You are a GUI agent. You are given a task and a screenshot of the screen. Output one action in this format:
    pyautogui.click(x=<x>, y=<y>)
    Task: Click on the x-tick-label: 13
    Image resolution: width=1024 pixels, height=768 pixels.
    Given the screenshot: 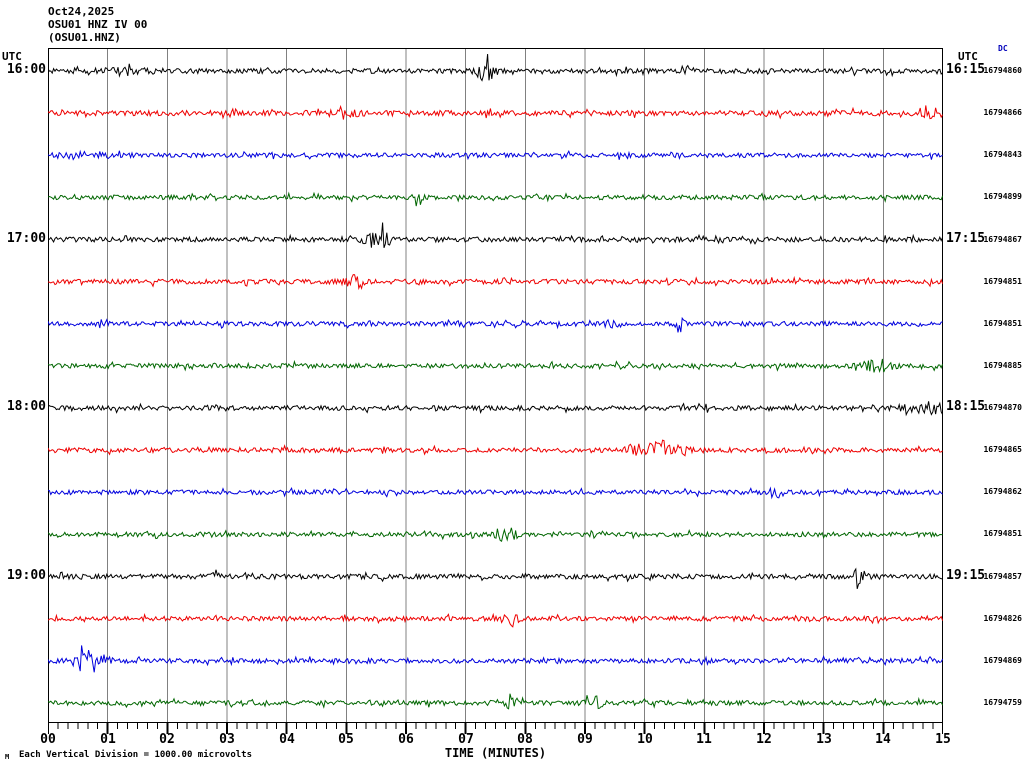 What is the action you would take?
    pyautogui.click(x=824, y=739)
    